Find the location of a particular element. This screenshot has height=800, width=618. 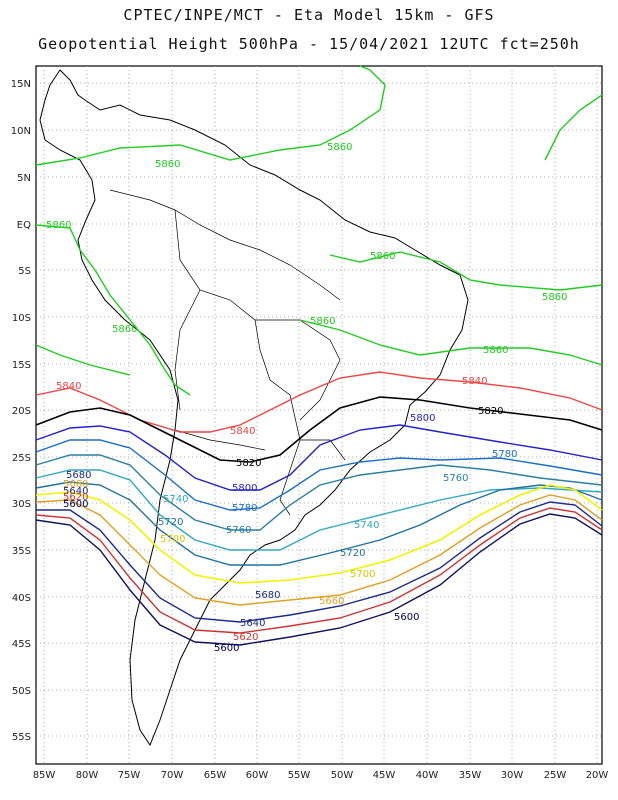

longitude-tick-label: 85W is located at coordinates (44, 775).